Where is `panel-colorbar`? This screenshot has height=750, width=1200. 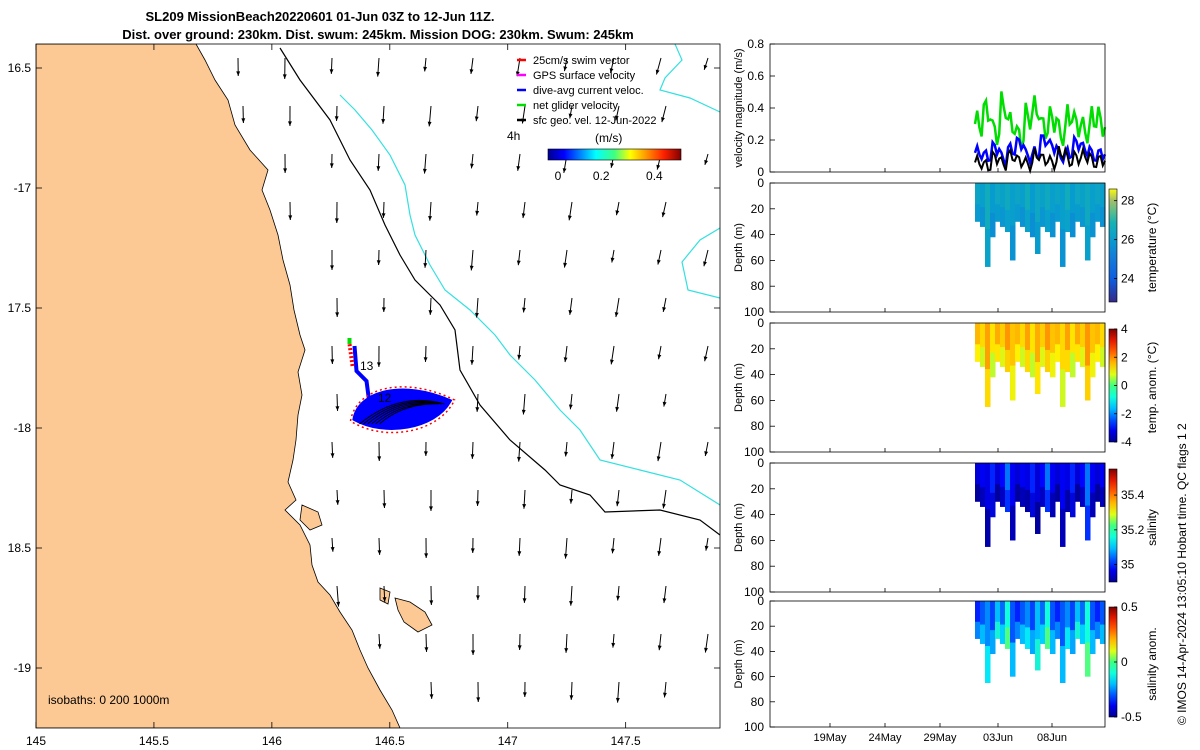
panel-colorbar is located at coordinates (1113, 525).